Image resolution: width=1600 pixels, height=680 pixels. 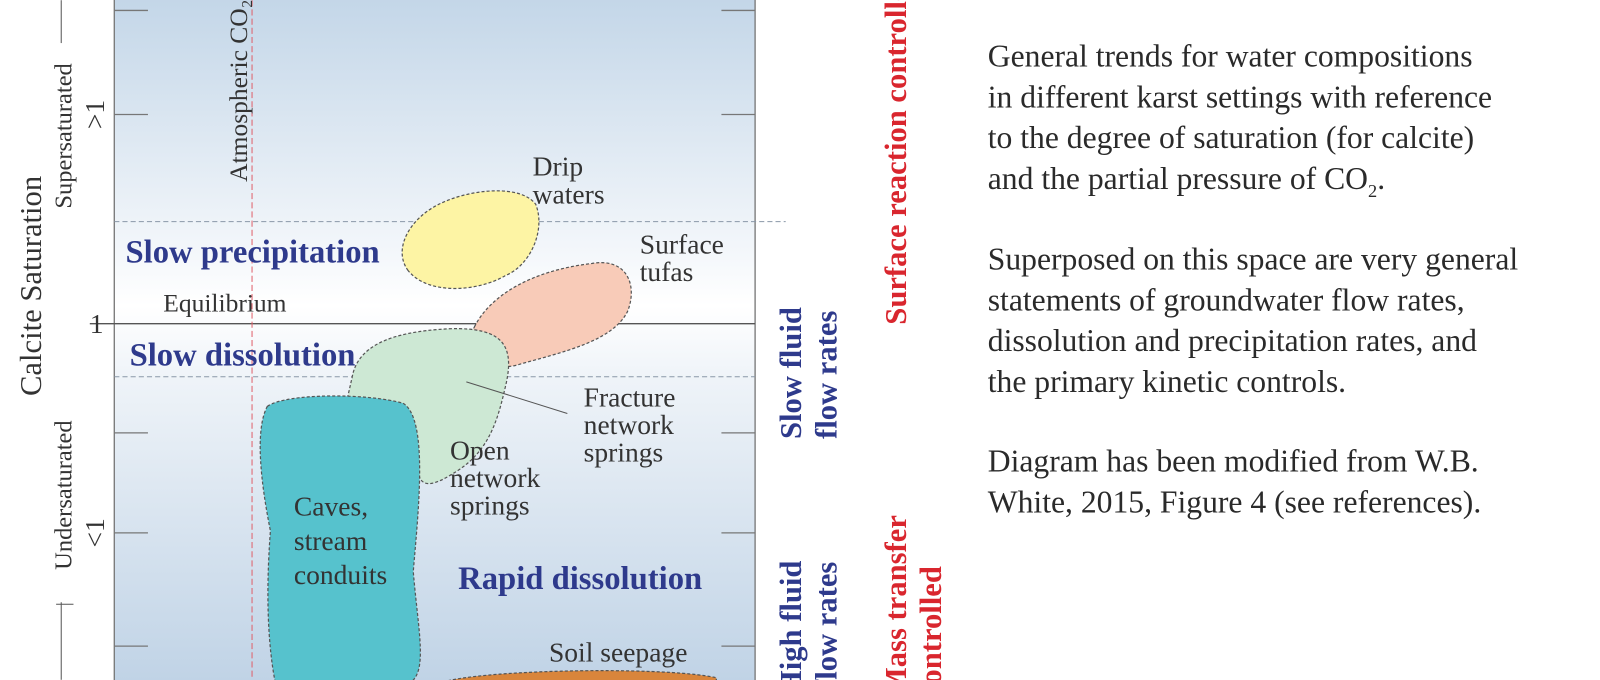 What do you see at coordinates (340, 574) in the screenshot?
I see `region-label: conduits` at bounding box center [340, 574].